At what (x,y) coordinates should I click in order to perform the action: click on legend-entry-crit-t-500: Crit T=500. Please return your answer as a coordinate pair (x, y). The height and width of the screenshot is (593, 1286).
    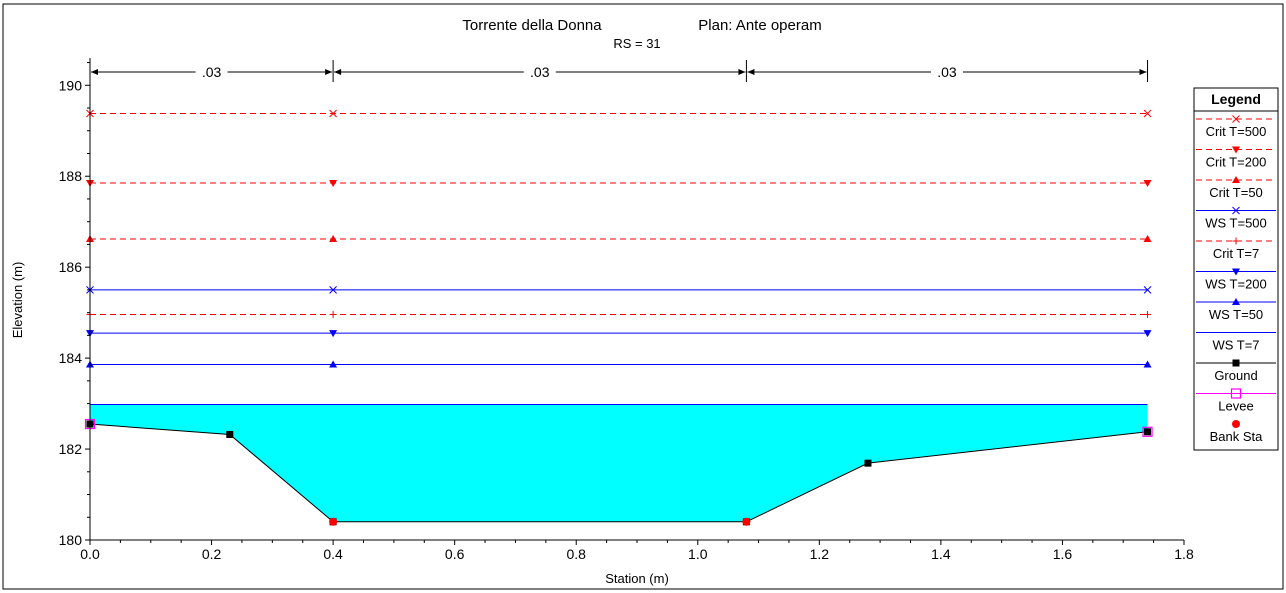
    Looking at the image, I should click on (1236, 127).